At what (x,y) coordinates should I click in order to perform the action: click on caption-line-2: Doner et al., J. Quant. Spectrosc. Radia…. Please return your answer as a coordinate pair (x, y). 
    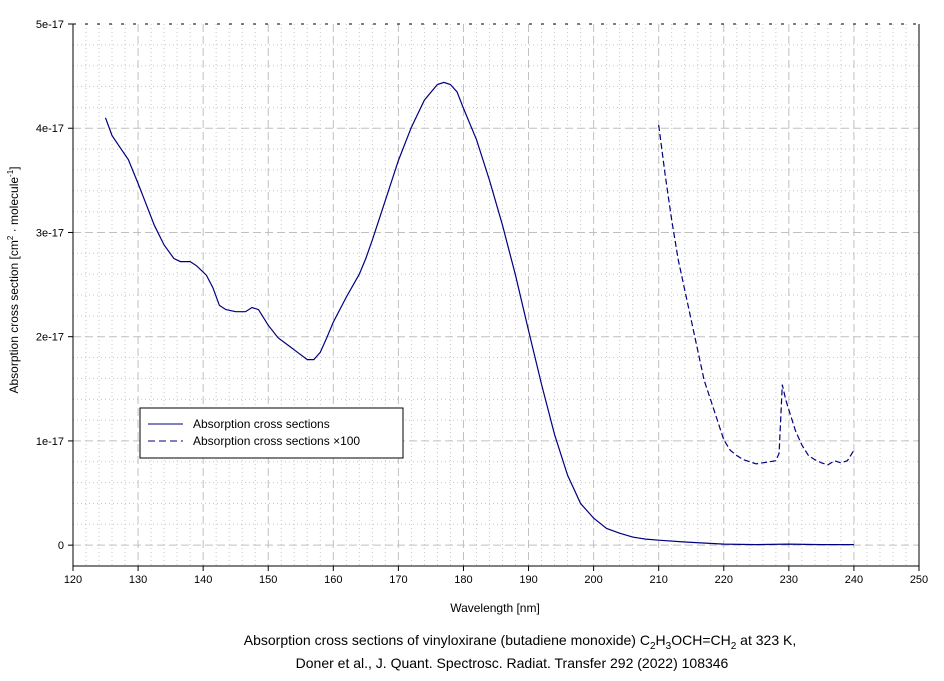
    Looking at the image, I should click on (512, 663).